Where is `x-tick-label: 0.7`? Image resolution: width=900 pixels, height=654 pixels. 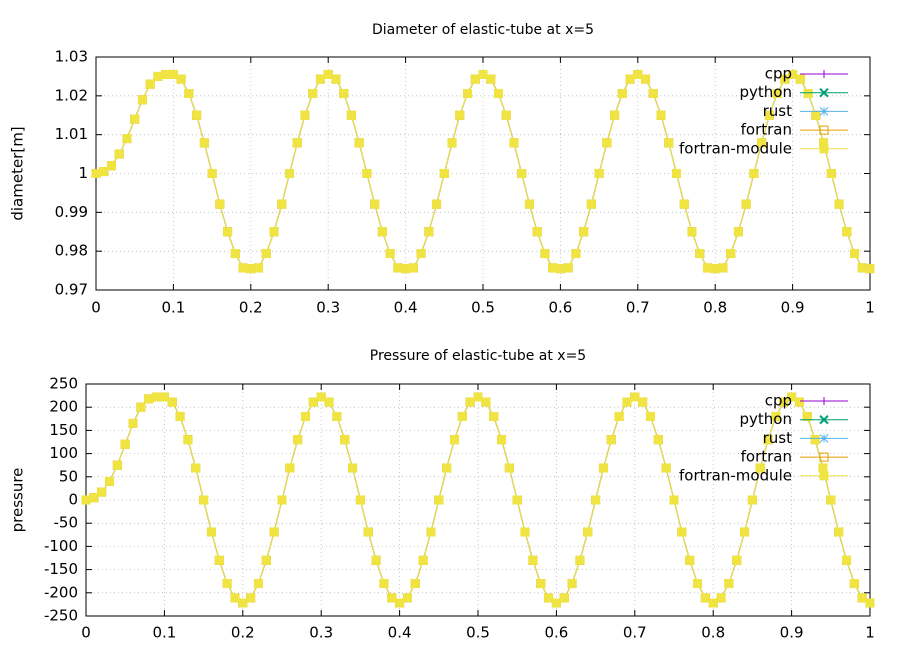
x-tick-label: 0.7 is located at coordinates (635, 633).